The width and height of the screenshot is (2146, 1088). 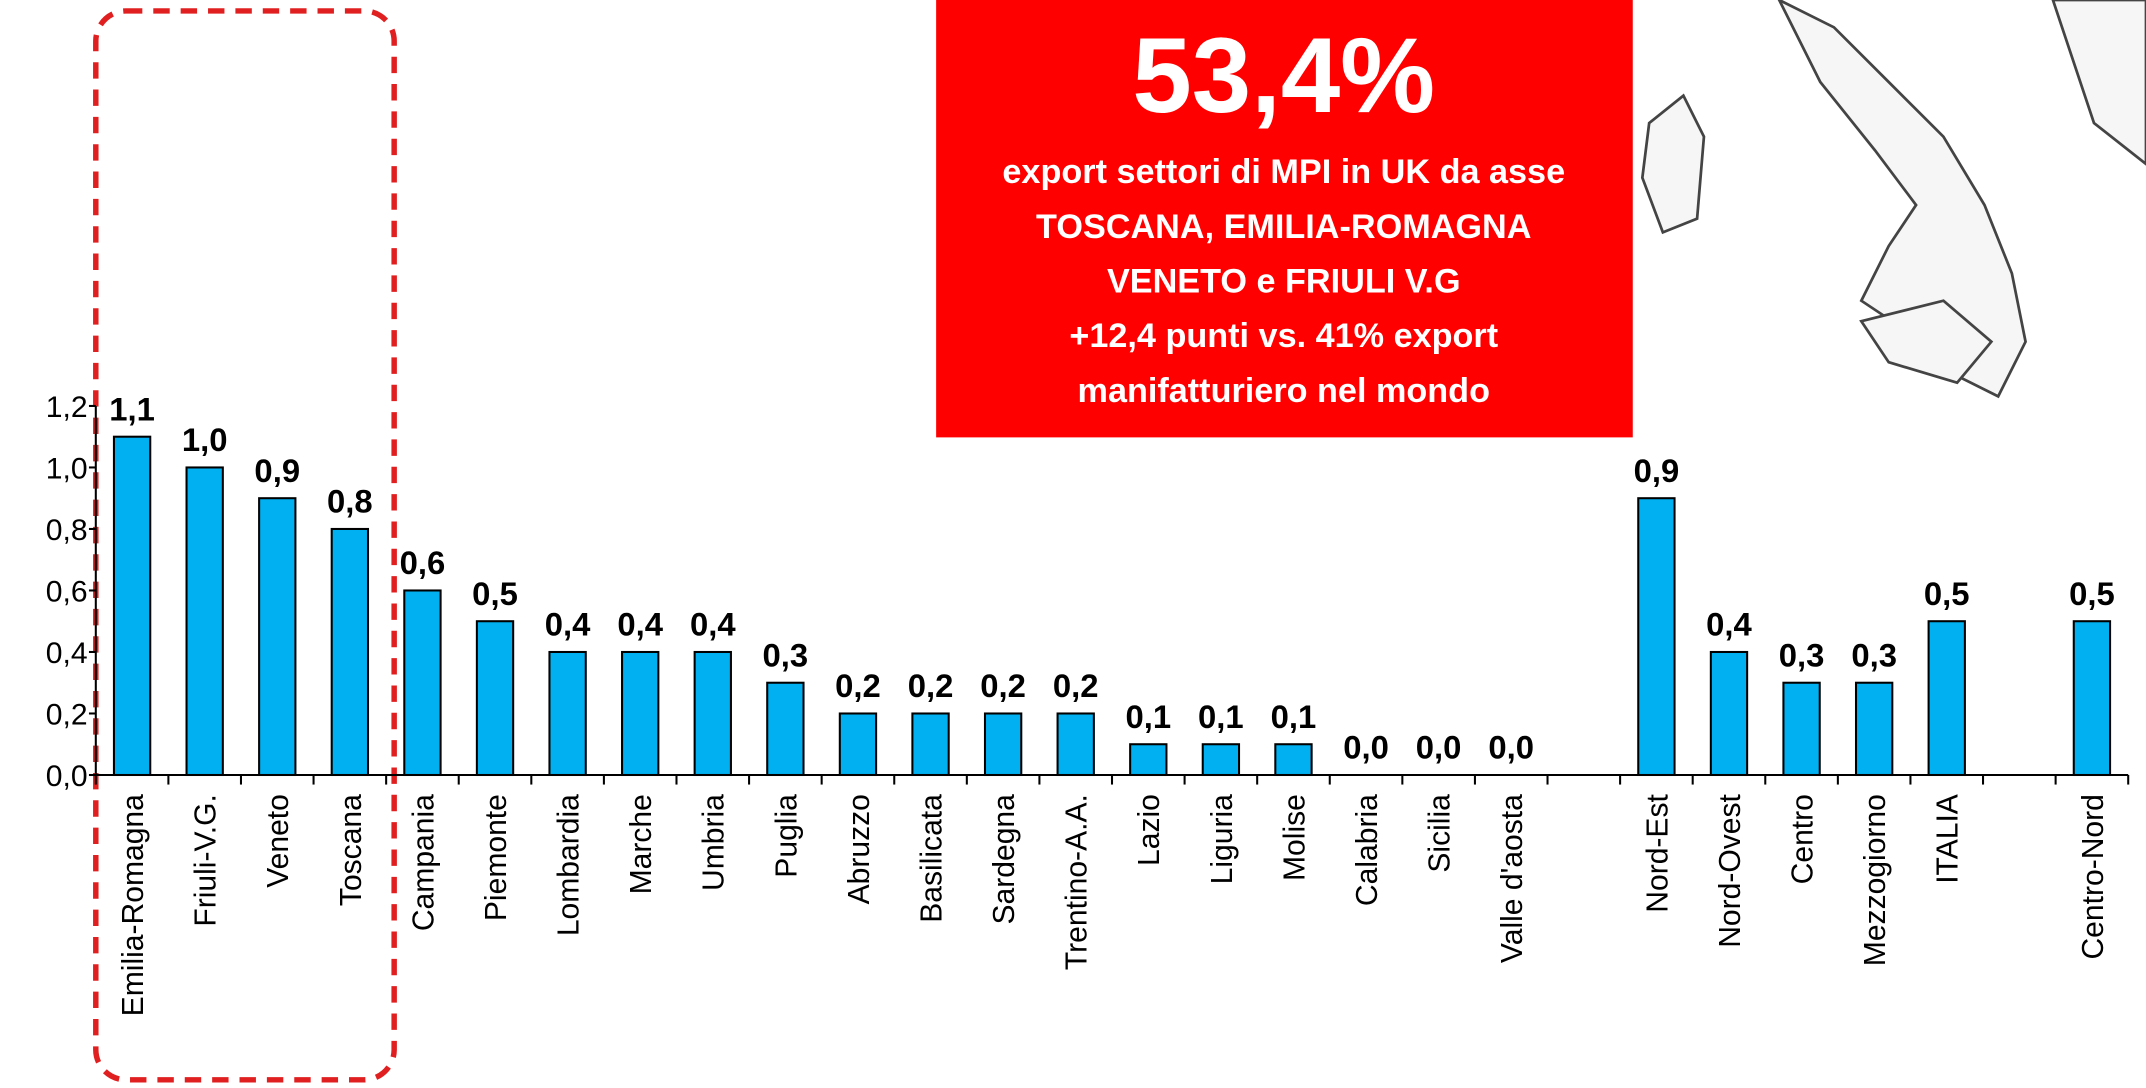 What do you see at coordinates (1673, 164) in the screenshot?
I see `map-sardinia` at bounding box center [1673, 164].